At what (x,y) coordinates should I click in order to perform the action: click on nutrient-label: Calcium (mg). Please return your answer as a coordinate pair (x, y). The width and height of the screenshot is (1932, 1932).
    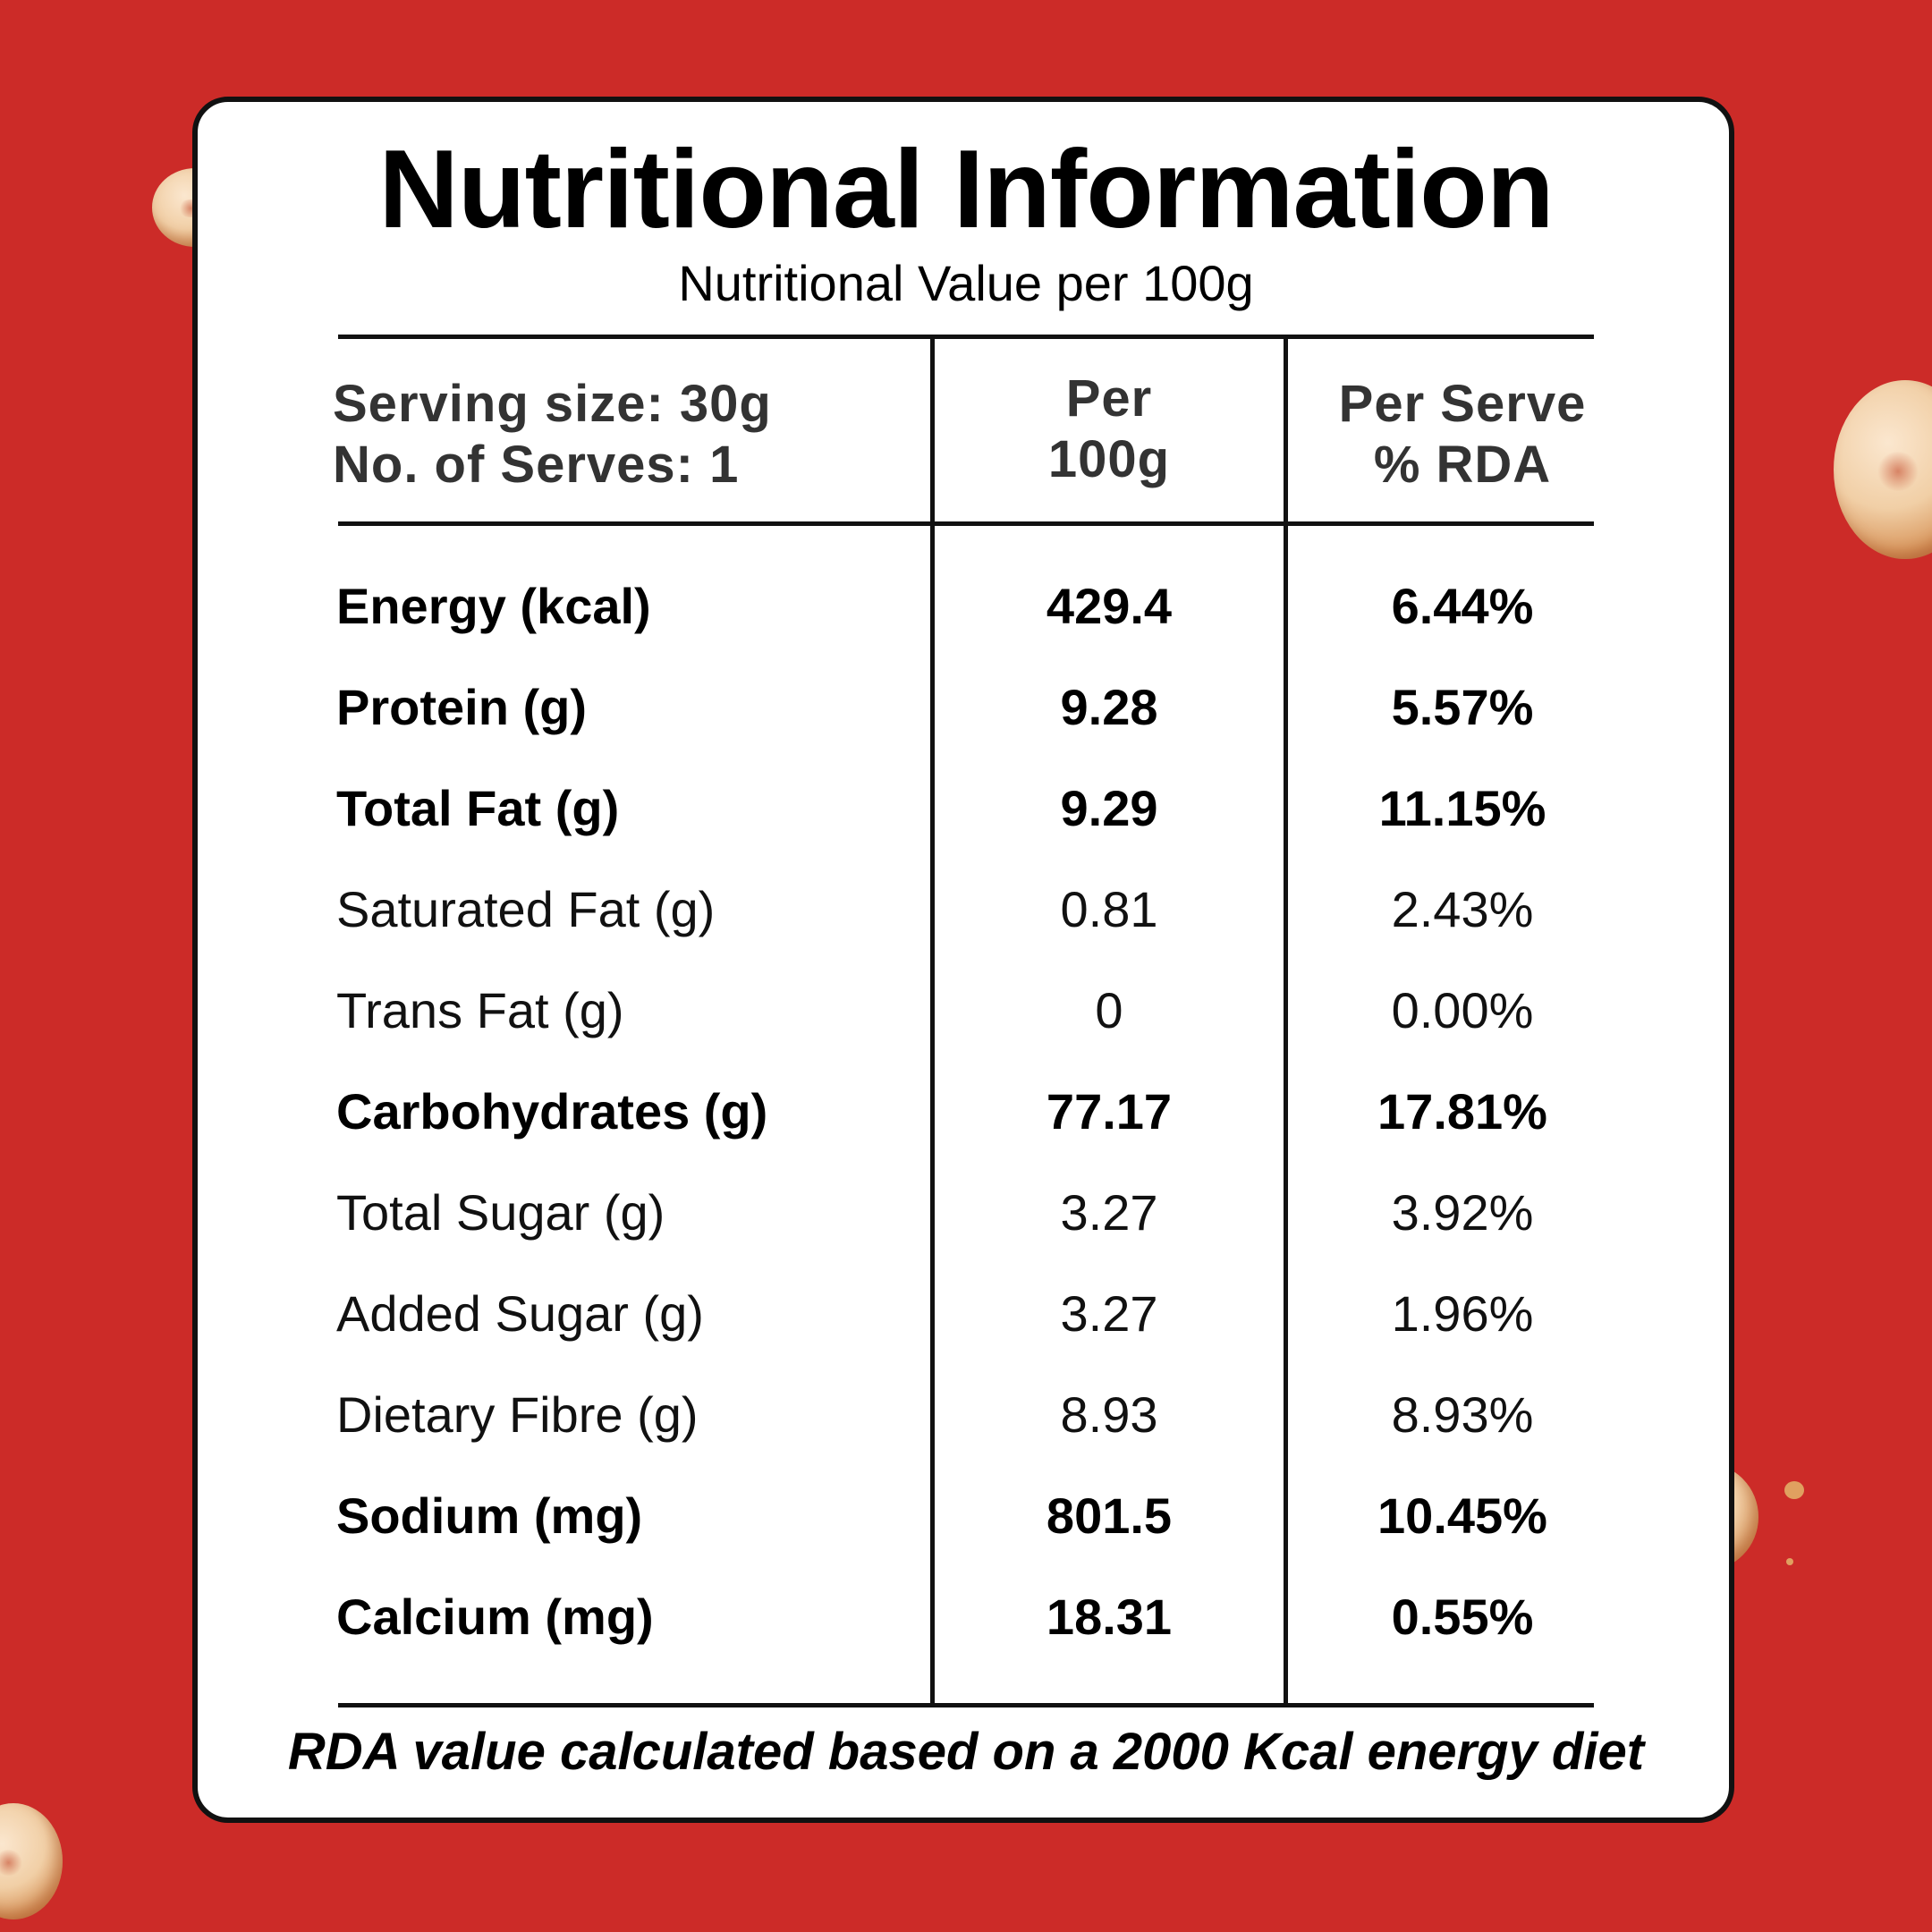
    Looking at the image, I should click on (495, 1617).